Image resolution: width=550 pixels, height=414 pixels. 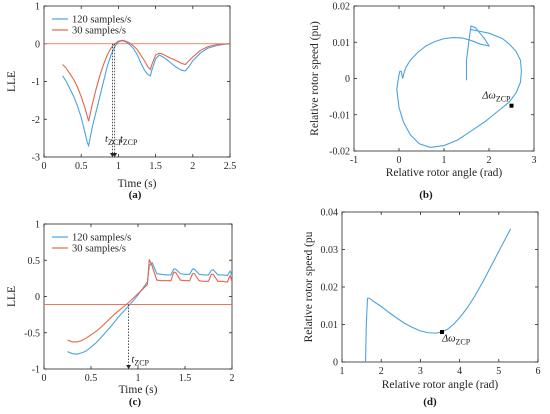 I want to click on y-axis-label: Relative rotor speed (pu), so click(x=315, y=78).